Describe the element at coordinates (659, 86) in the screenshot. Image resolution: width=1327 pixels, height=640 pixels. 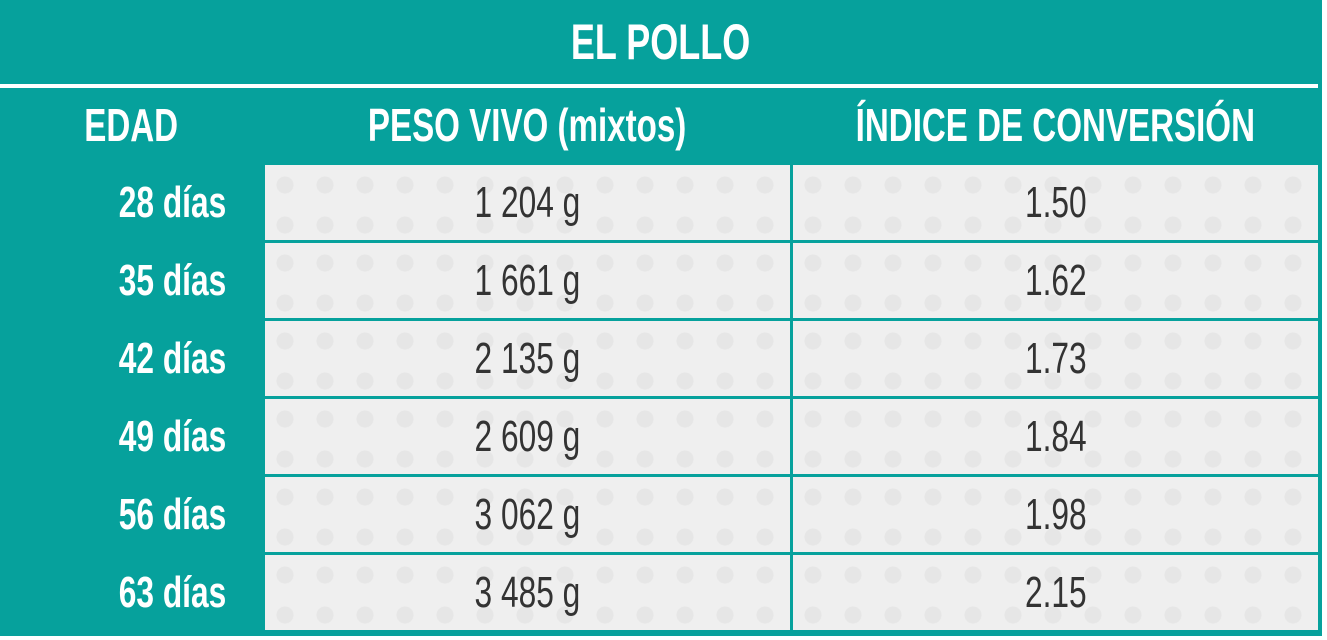
I see `divider` at that location.